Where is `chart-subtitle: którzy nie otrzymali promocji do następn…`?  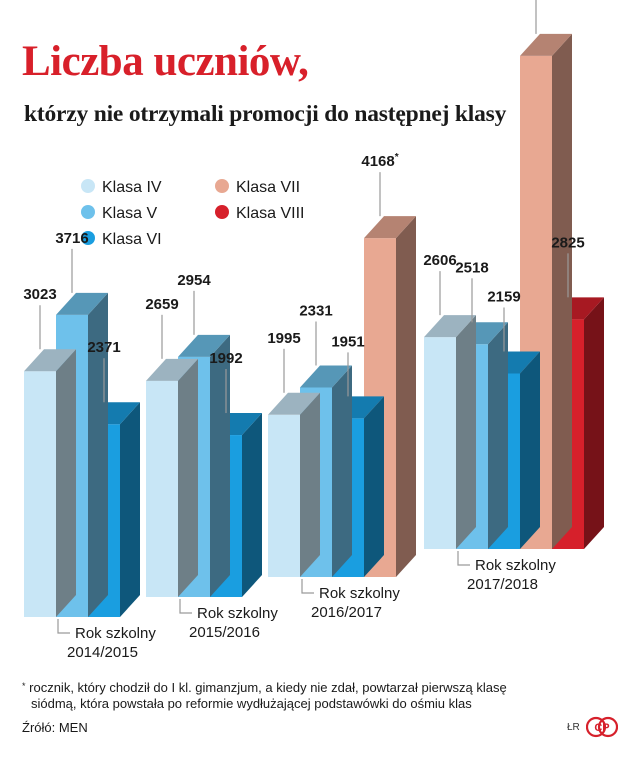 chart-subtitle: którzy nie otrzymali promocji do następn… is located at coordinates (265, 114).